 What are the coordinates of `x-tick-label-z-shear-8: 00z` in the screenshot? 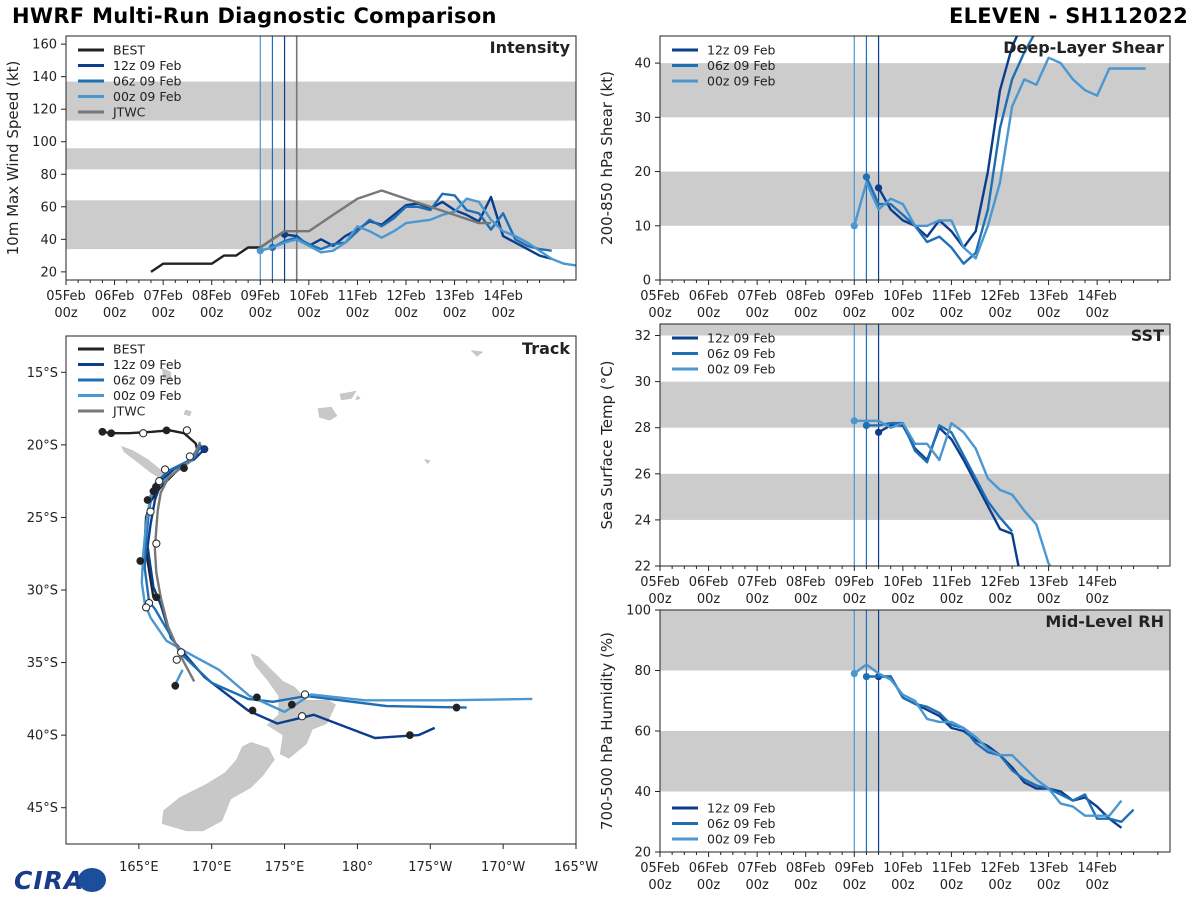 It's located at (1049, 313).